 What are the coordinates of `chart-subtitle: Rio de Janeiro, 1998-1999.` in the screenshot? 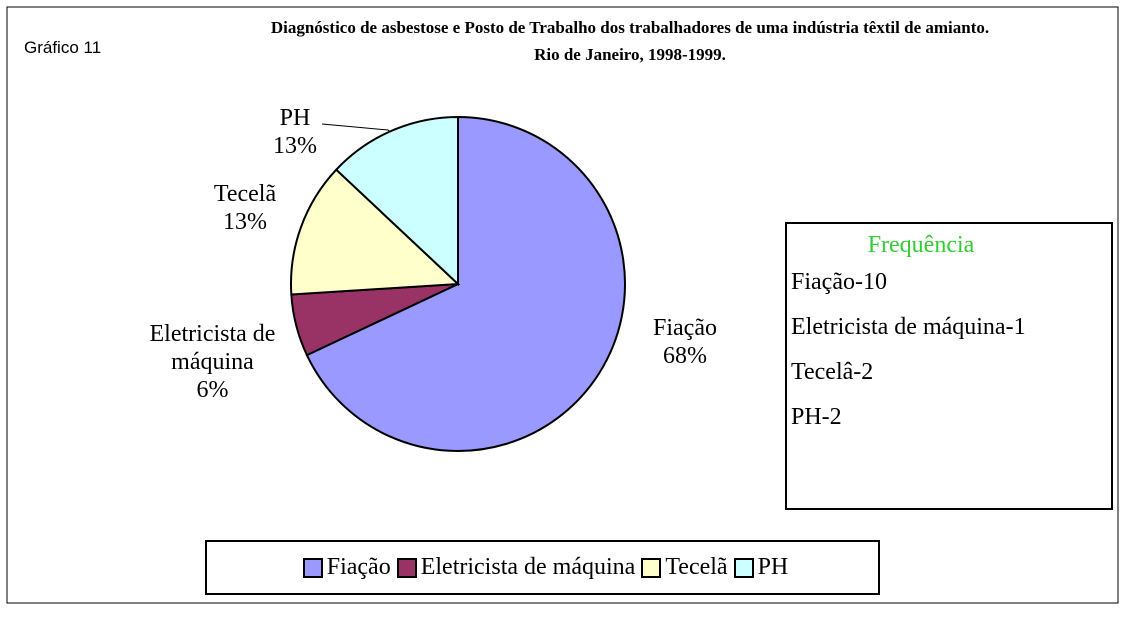 It's located at (630, 54).